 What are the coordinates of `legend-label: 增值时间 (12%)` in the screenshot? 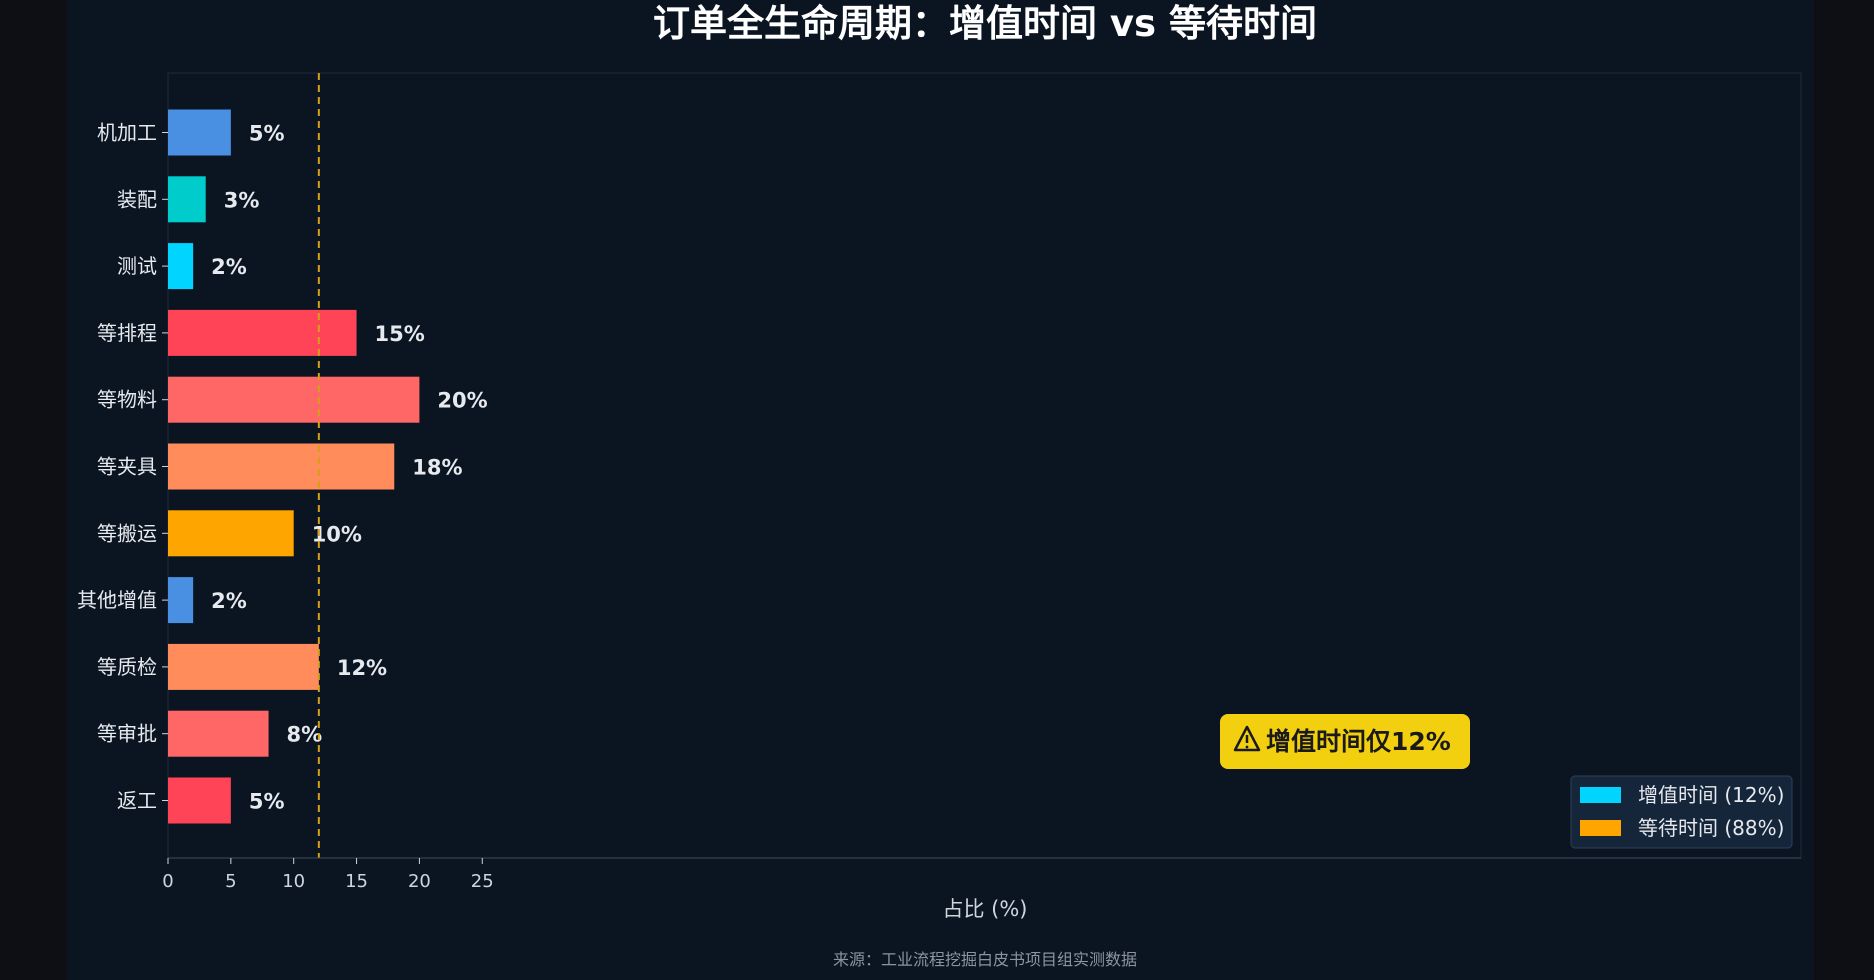 It's located at (1711, 795).